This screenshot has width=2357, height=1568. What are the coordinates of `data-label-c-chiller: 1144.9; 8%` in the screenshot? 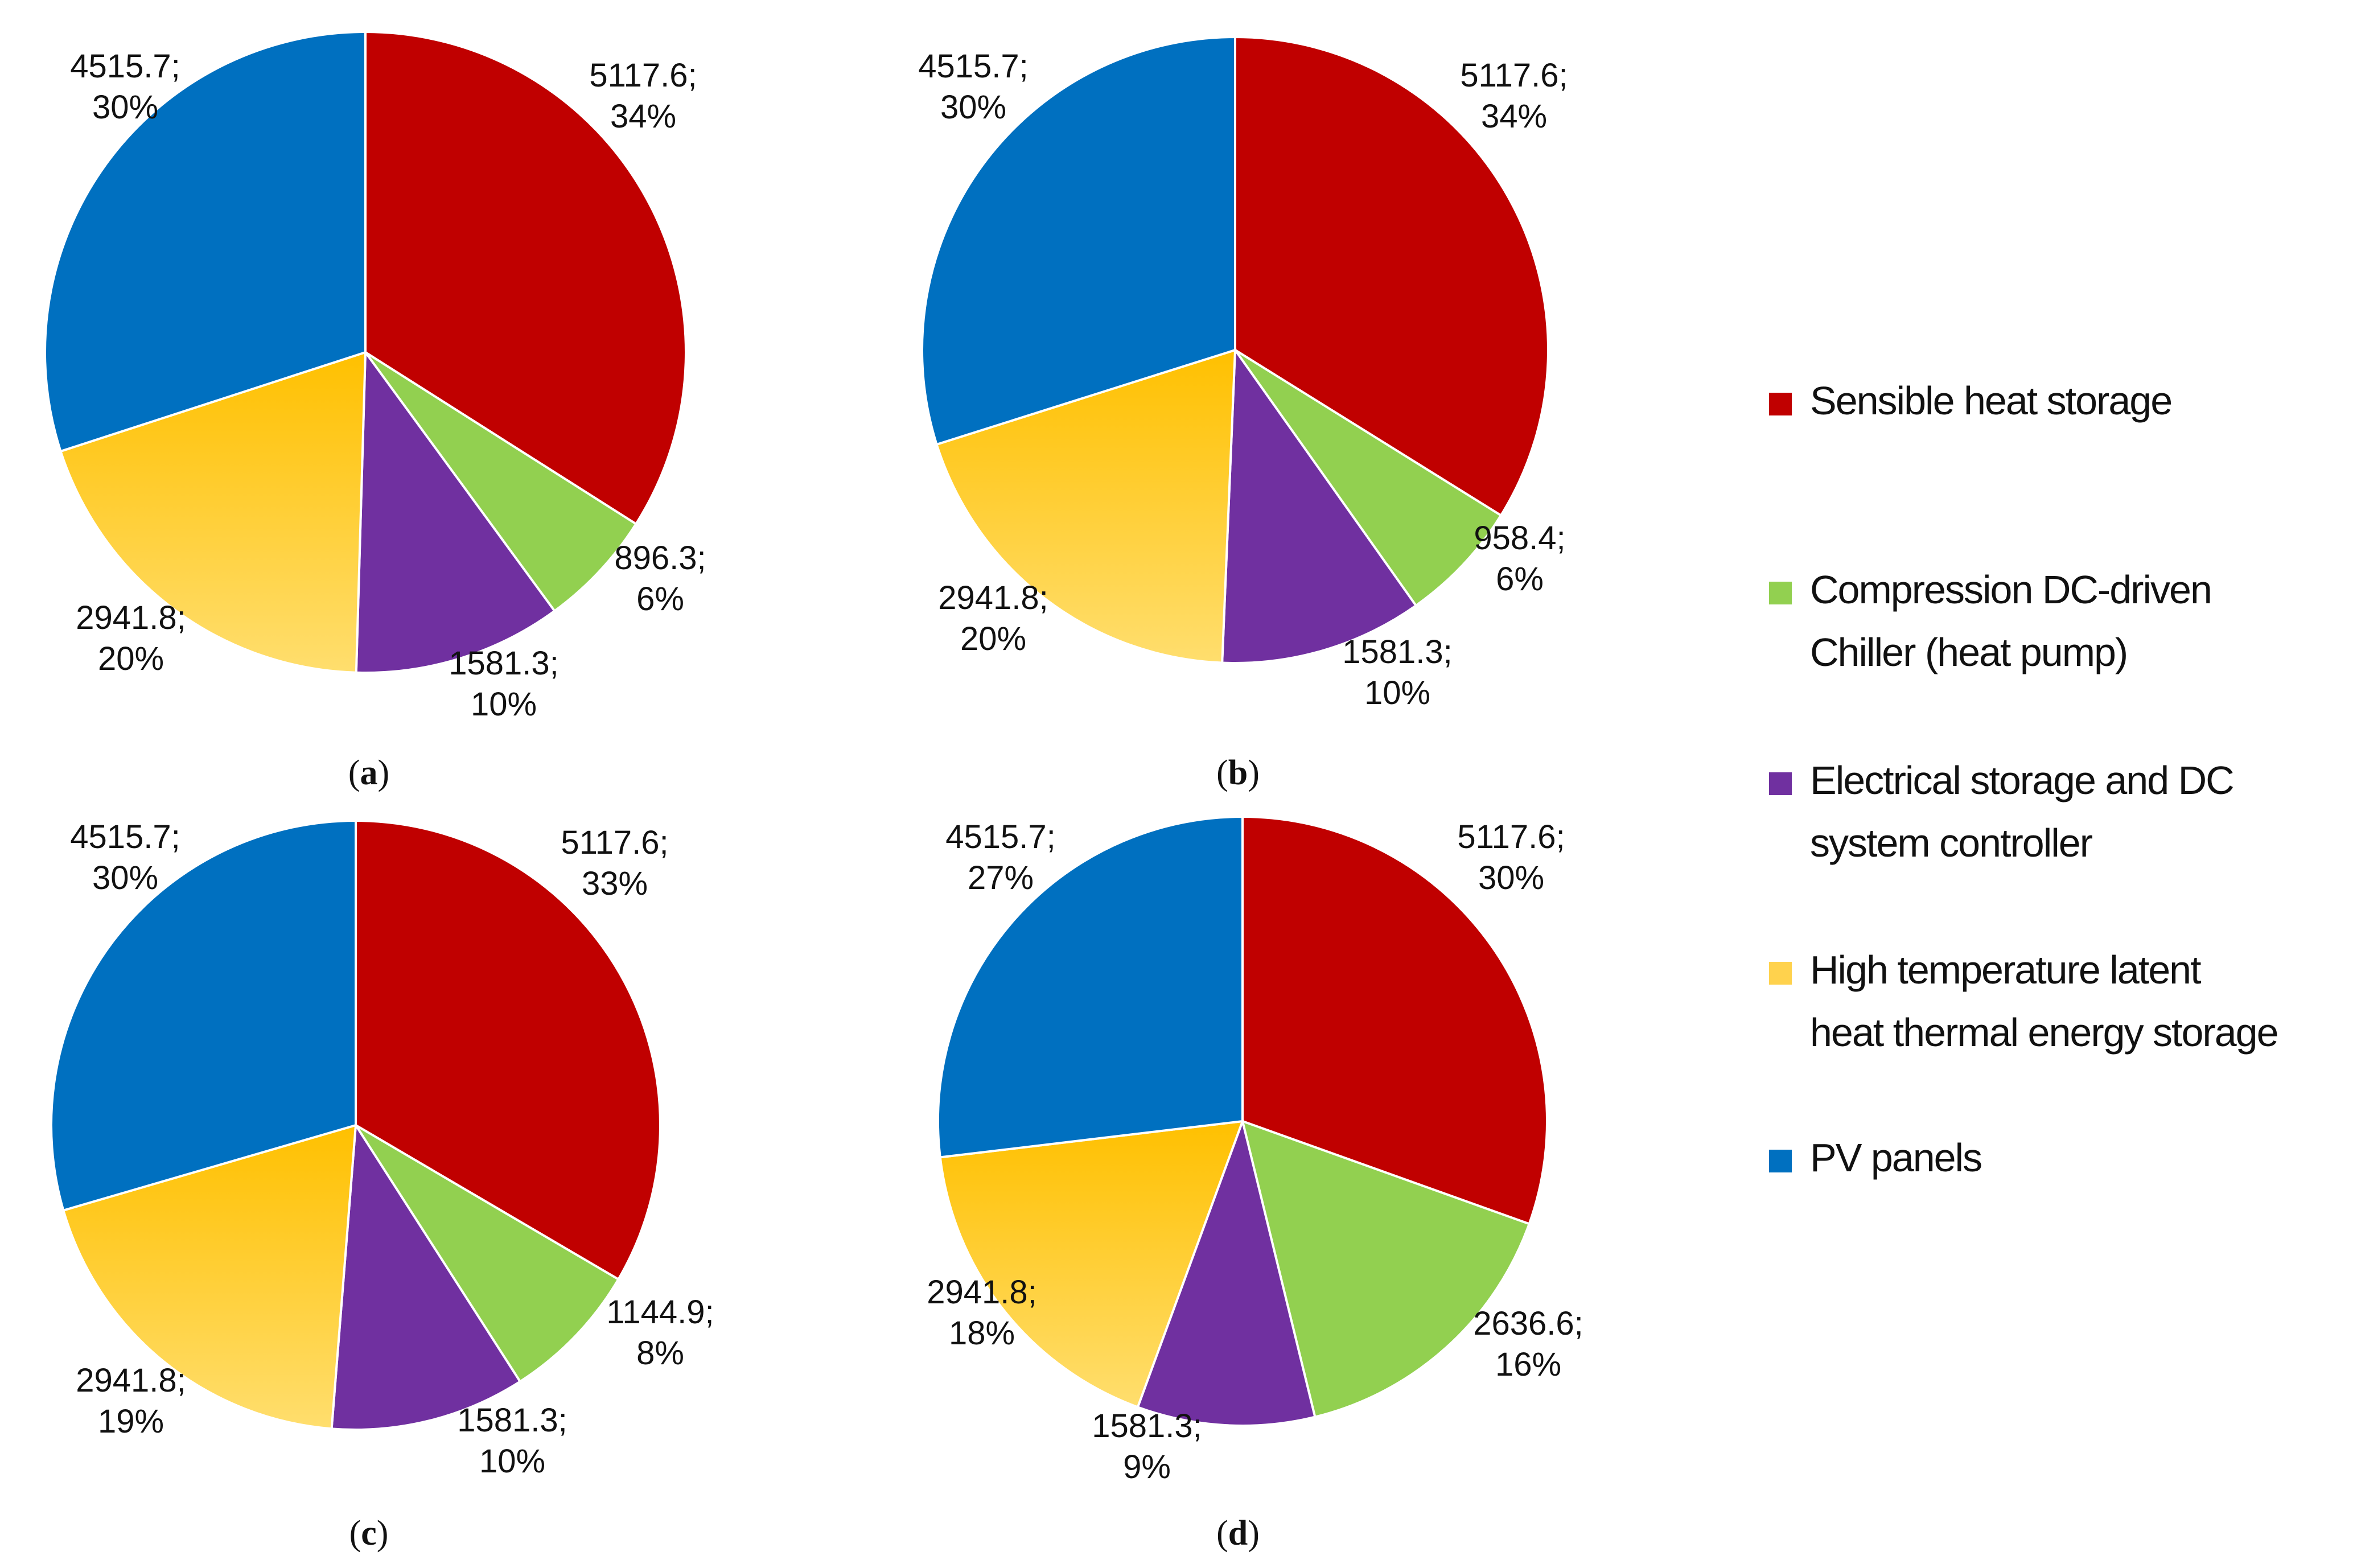 It's located at (660, 1333).